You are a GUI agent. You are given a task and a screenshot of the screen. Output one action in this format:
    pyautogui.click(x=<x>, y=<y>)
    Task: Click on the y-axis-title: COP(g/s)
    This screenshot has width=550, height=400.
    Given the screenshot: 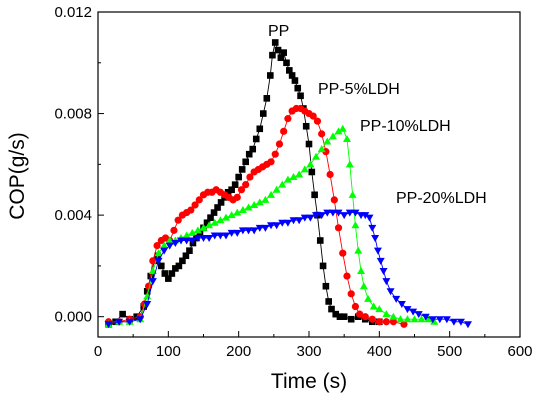 What is the action you would take?
    pyautogui.click(x=17, y=176)
    